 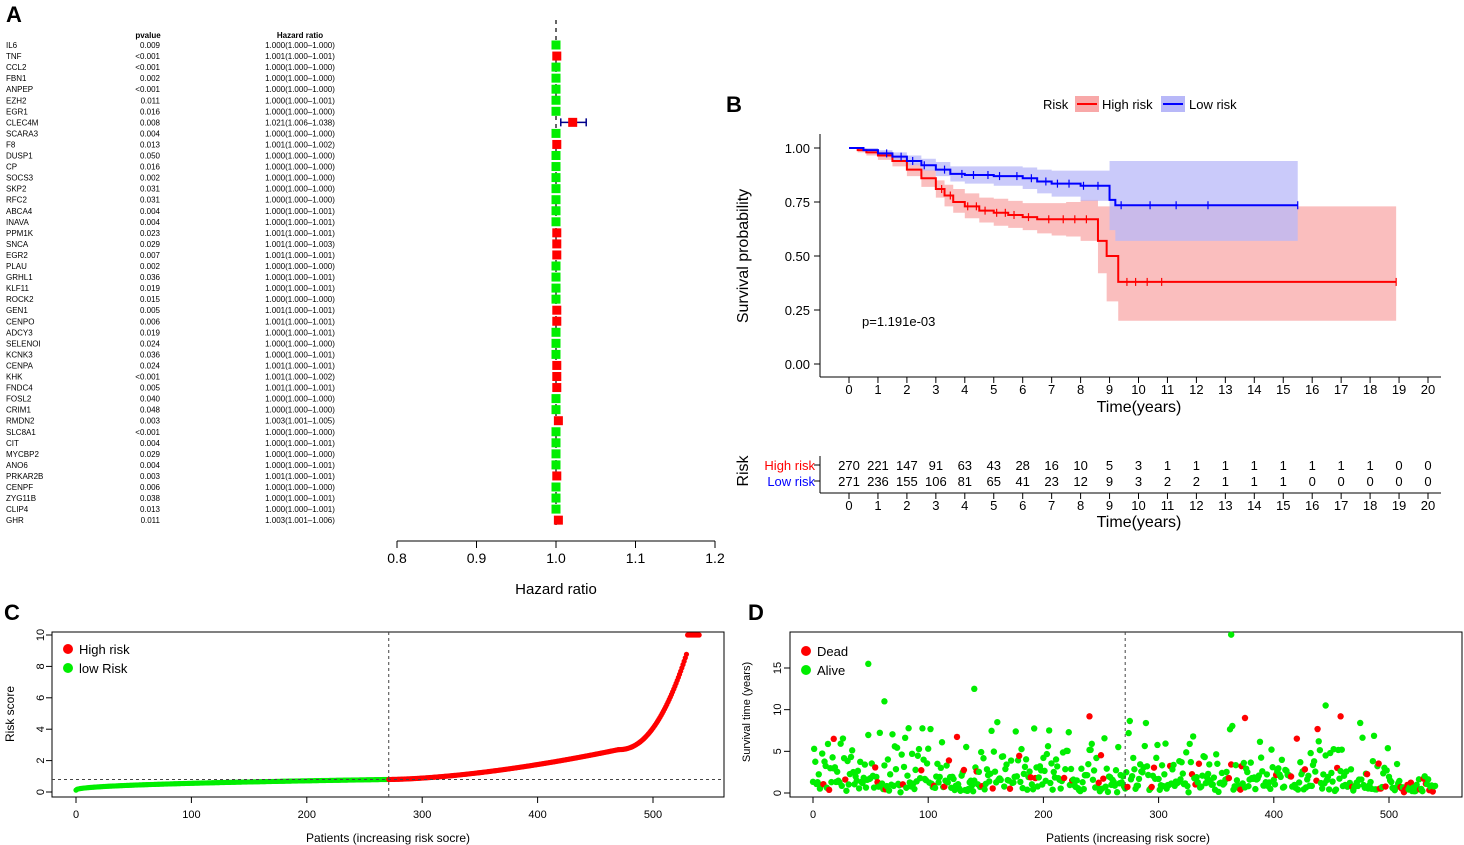 I want to click on km-x-tick-label: 17, so click(x=1341, y=389).